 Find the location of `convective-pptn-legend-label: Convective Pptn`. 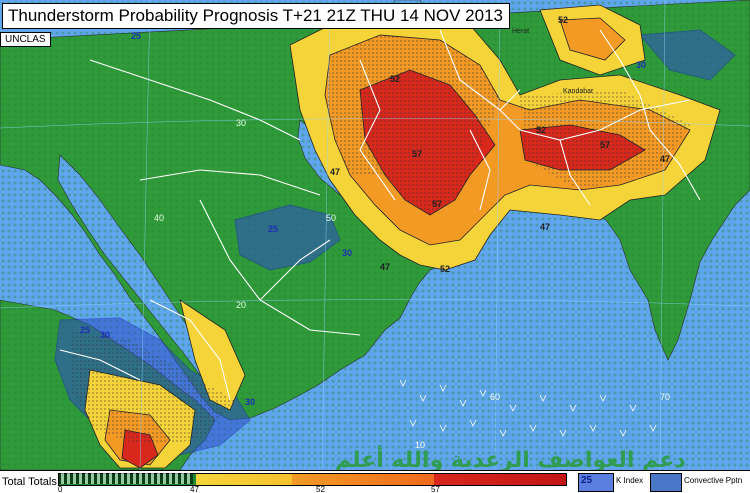

convective-pptn-legend-label: Convective Pptn is located at coordinates (713, 480).